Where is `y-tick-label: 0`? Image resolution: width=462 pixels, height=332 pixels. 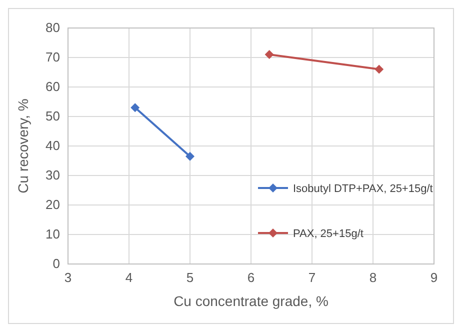
y-tick-label: 0 is located at coordinates (56, 263).